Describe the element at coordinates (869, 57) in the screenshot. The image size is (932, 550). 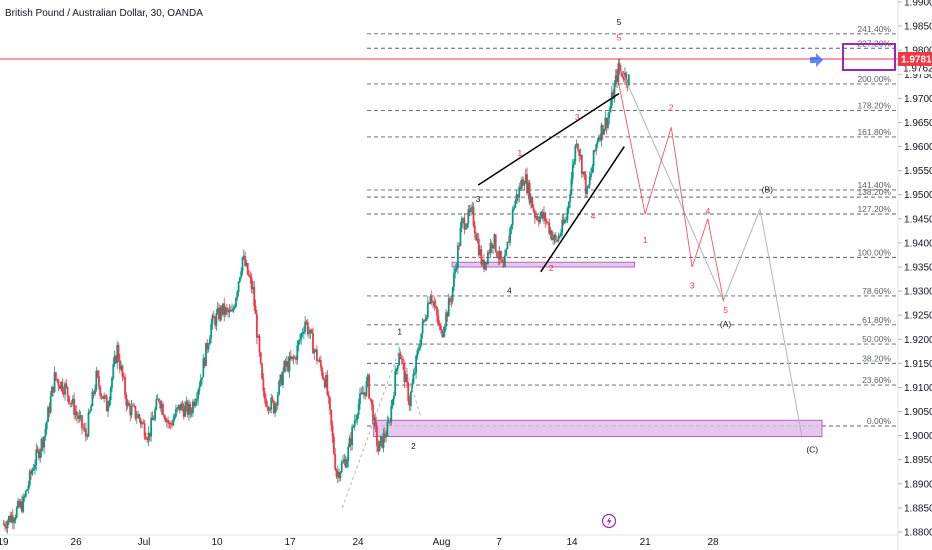
I see `marker-box` at that location.